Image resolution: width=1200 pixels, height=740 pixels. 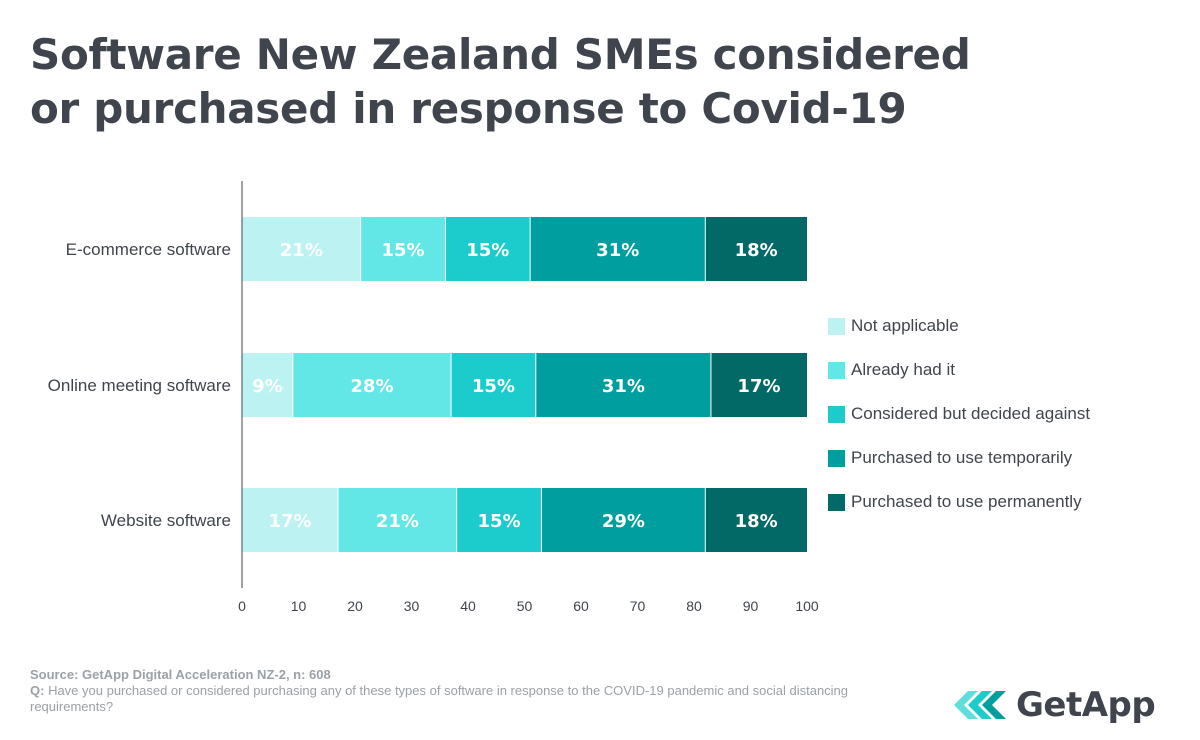 What do you see at coordinates (355, 606) in the screenshot?
I see `x-tick-label: 20` at bounding box center [355, 606].